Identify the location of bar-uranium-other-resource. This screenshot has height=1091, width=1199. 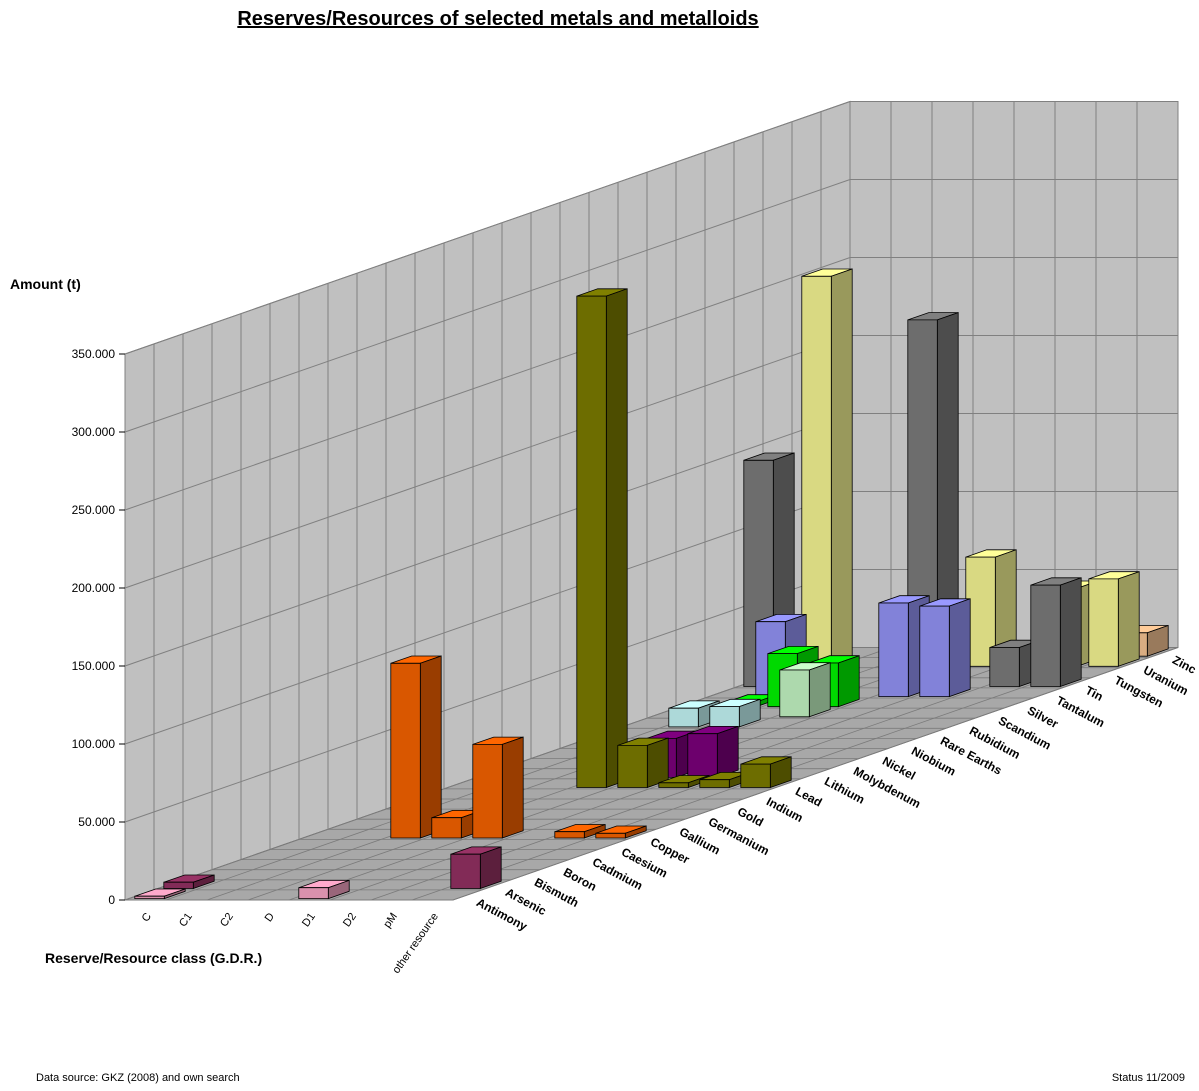
(1114, 619).